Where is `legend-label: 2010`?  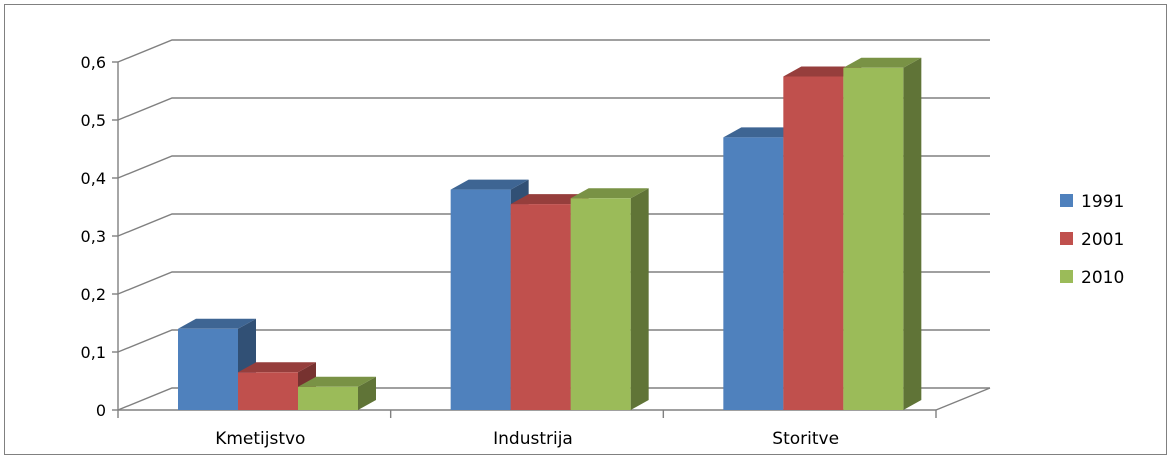
legend-label: 2010 is located at coordinates (1102, 278).